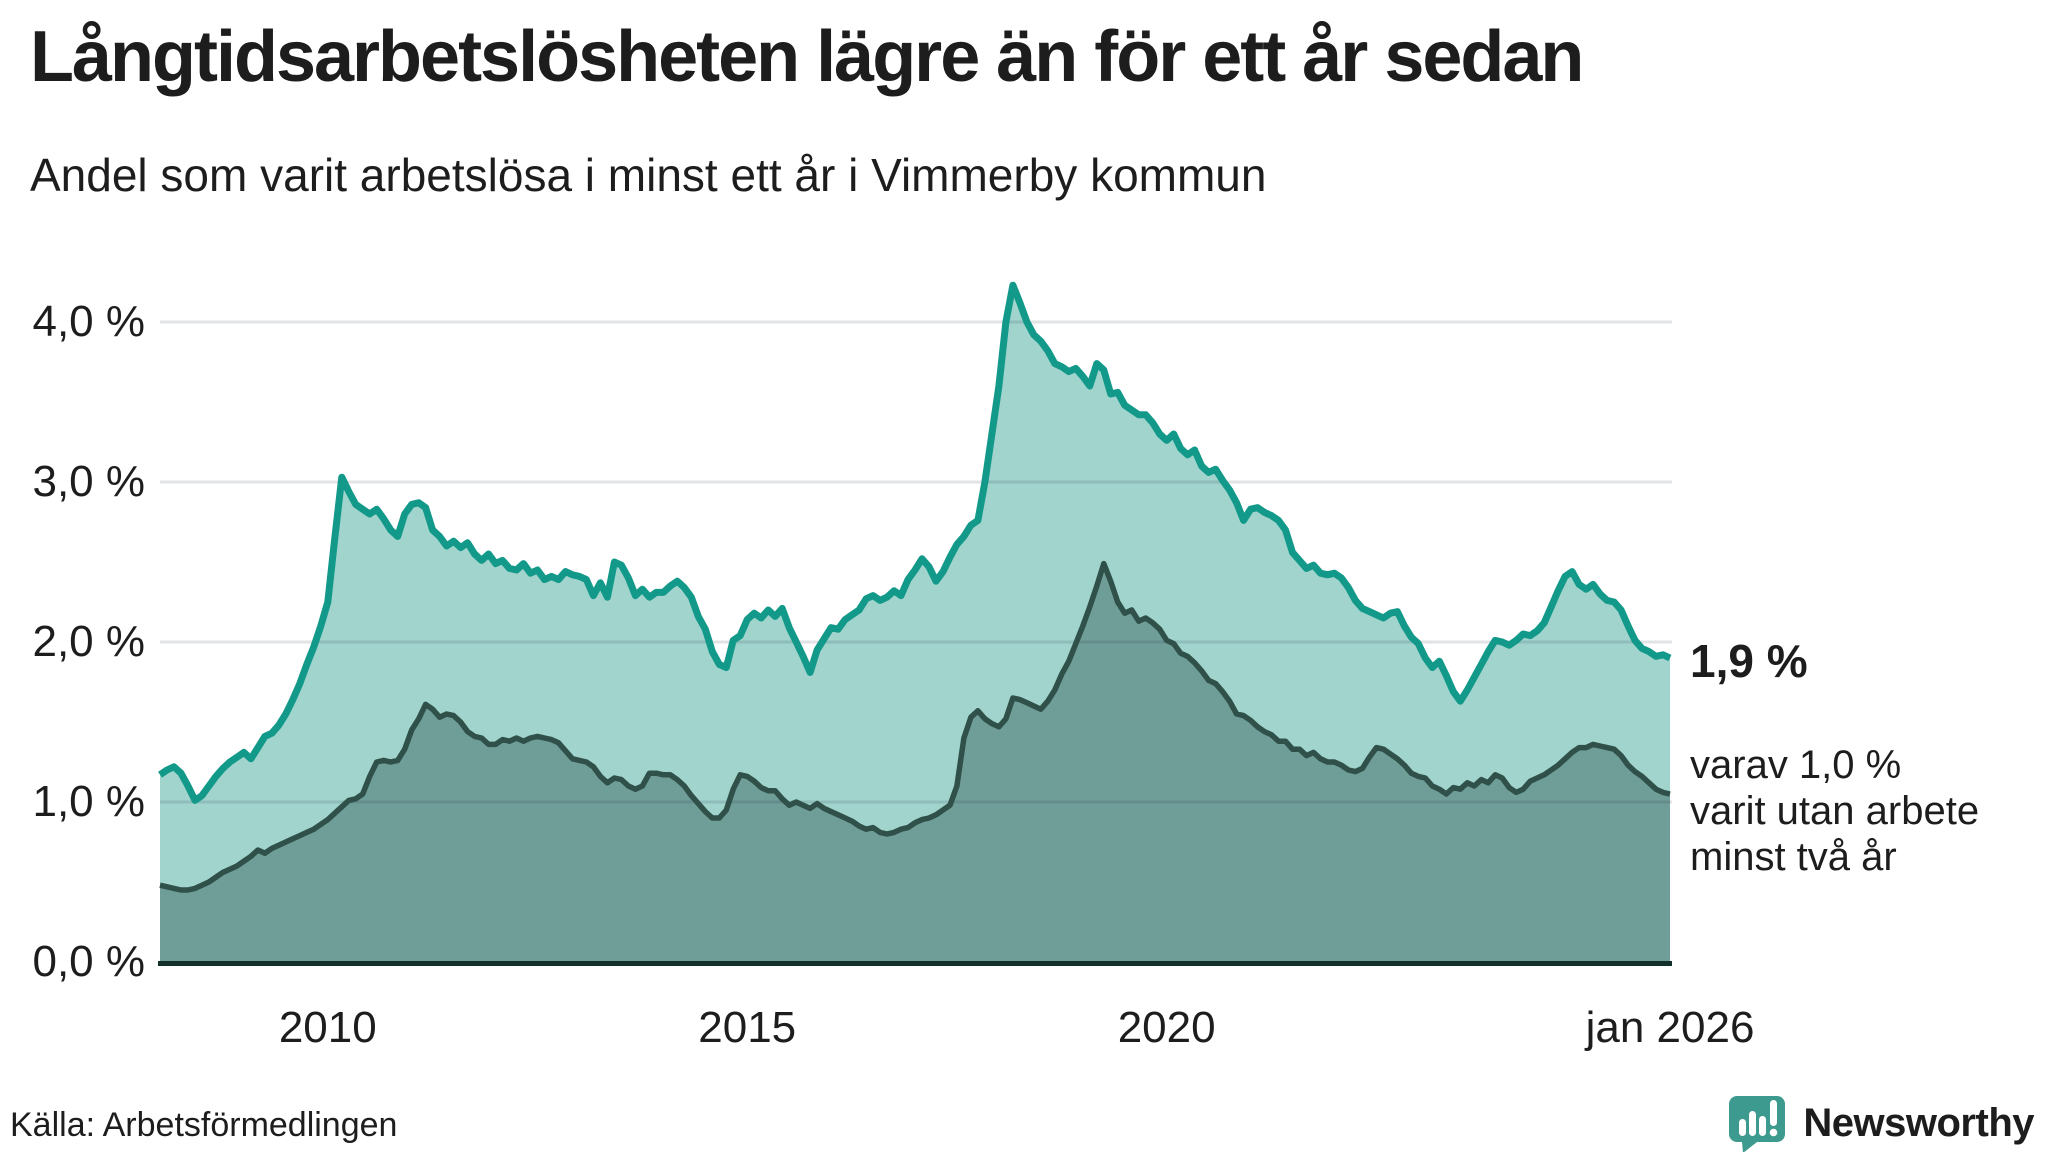  What do you see at coordinates (88, 481) in the screenshot?
I see `y-tick-label: 3,0 %` at bounding box center [88, 481].